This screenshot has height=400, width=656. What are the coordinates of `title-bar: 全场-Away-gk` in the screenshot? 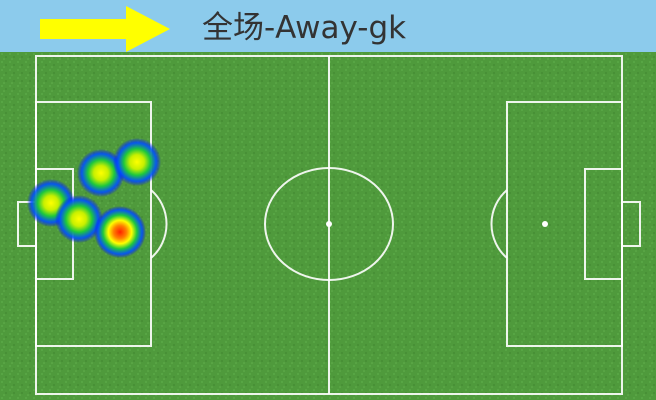 It's located at (328, 26).